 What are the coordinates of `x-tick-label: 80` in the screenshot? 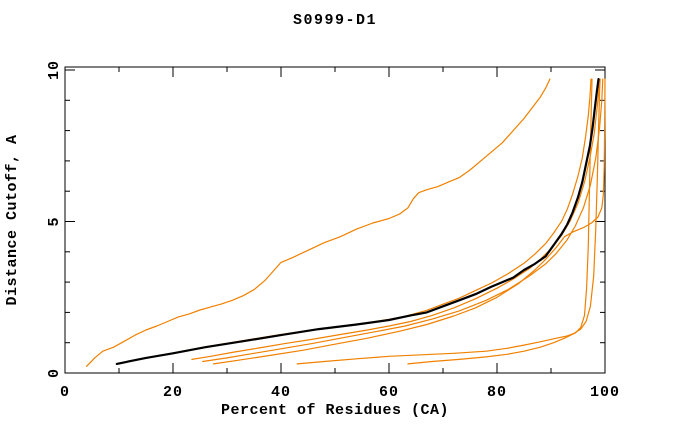 It's located at (497, 392).